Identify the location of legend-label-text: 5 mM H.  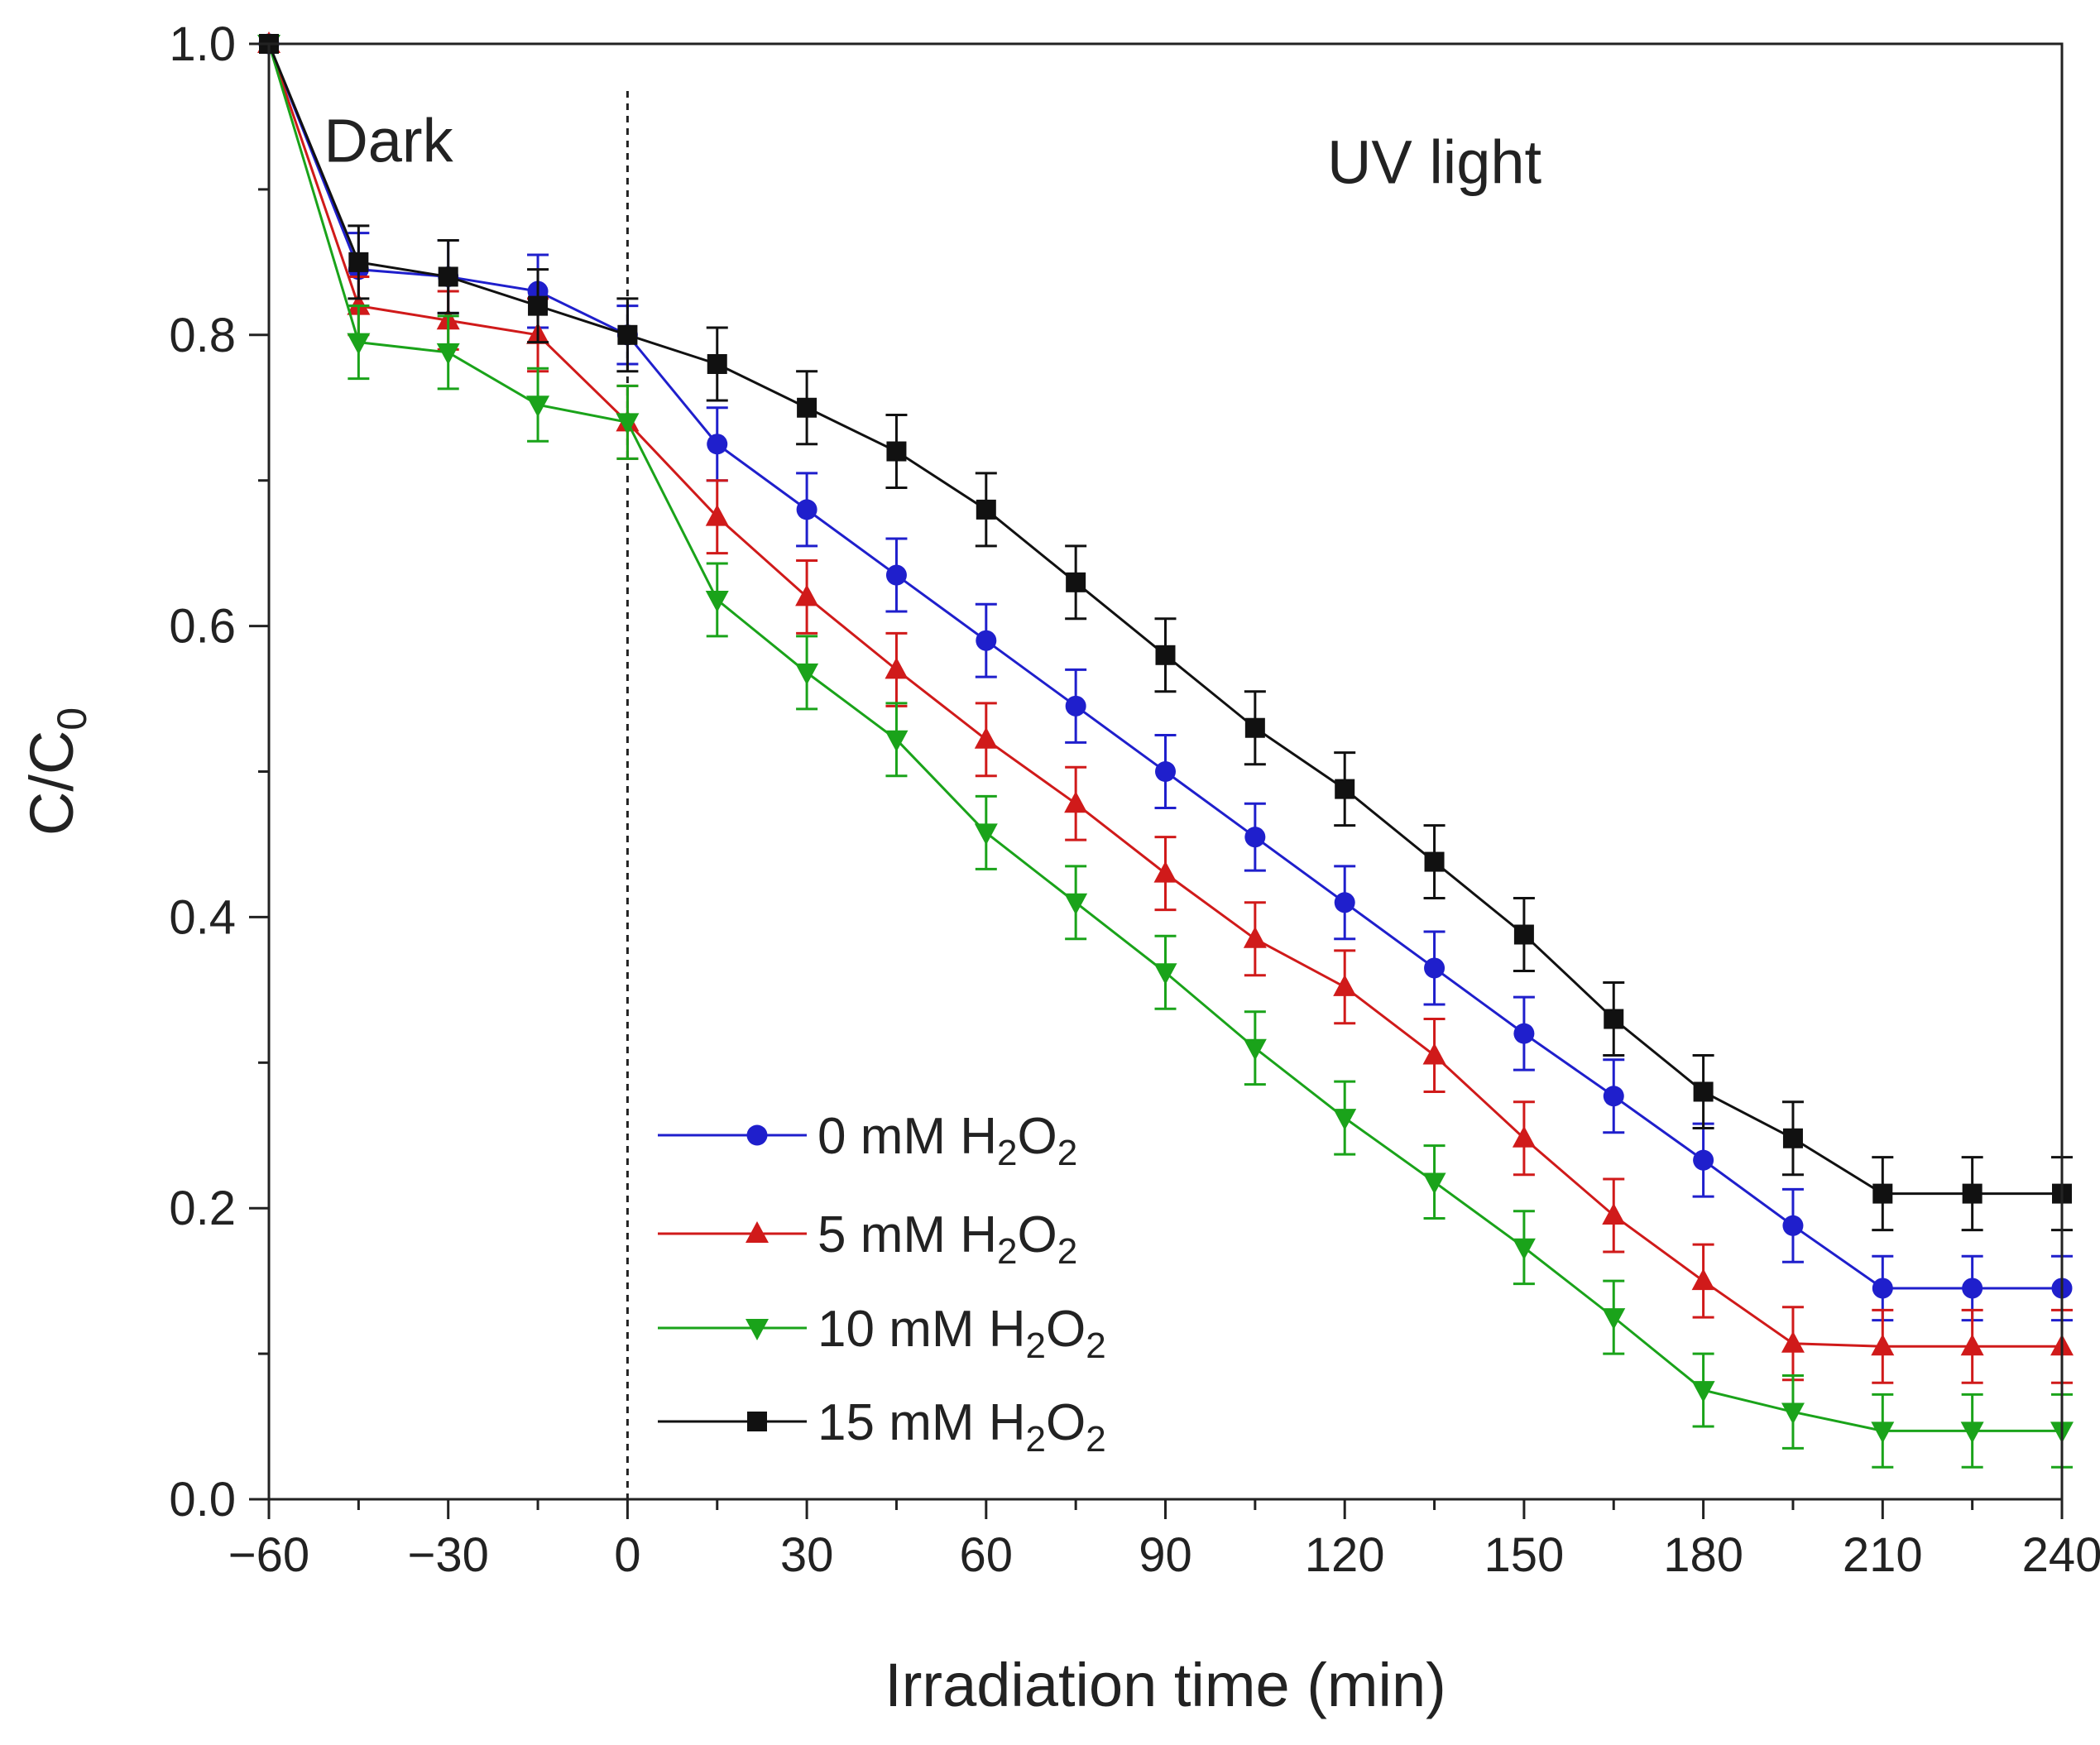
(907, 1234).